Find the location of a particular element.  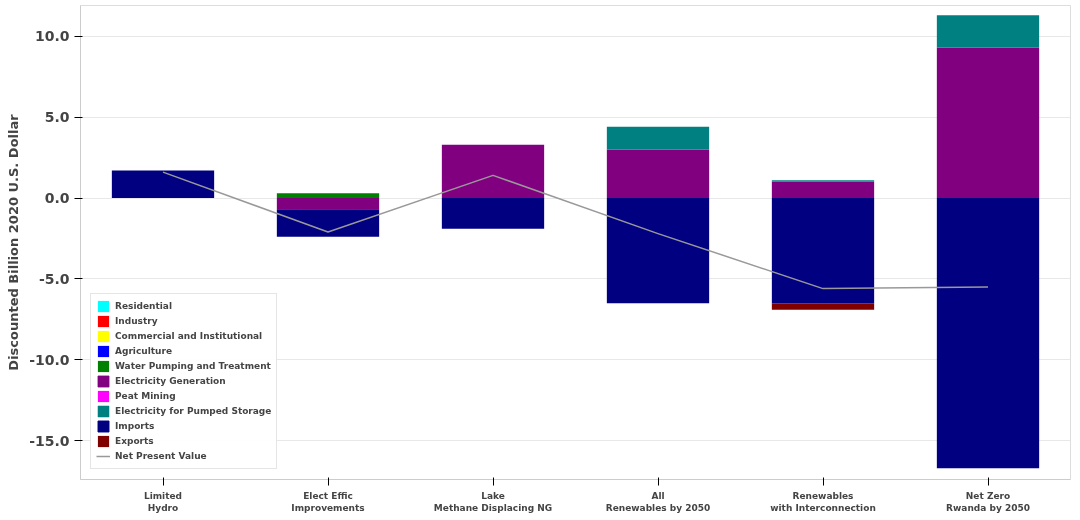

legend-label: Agriculture is located at coordinates (144, 351).